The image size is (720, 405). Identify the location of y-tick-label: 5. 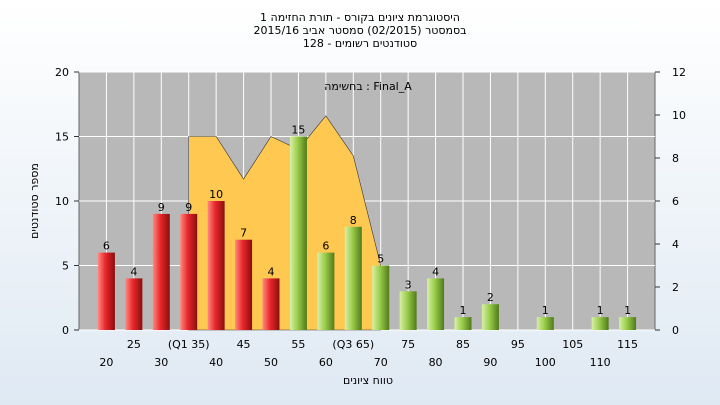
(65, 266).